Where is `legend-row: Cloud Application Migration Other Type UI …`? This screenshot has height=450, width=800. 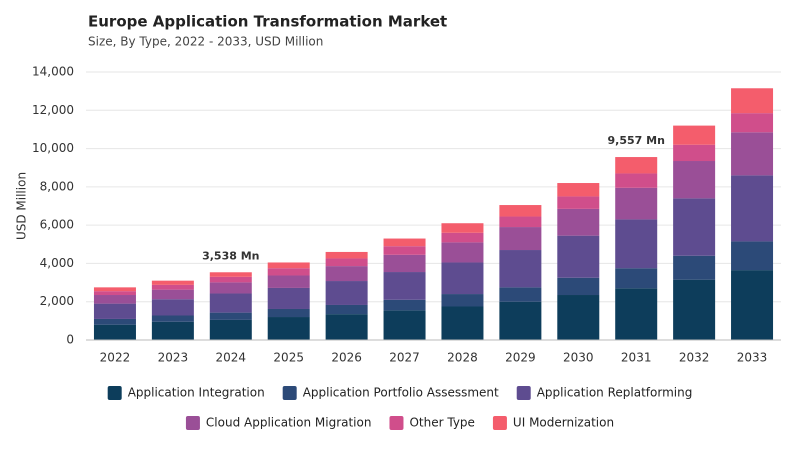 legend-row: Cloud Application Migration Other Type UI … is located at coordinates (399, 423).